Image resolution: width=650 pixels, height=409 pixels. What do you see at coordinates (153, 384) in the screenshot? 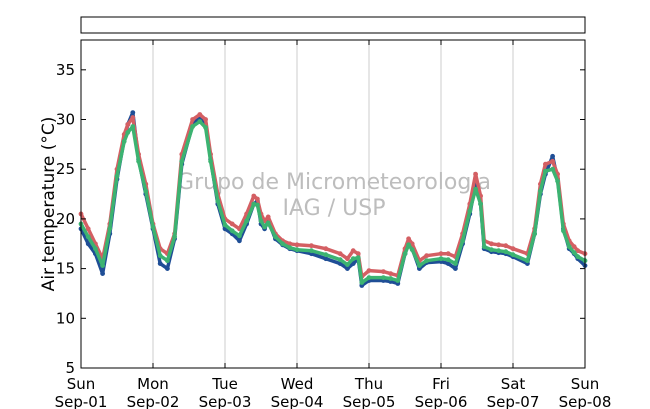
I see `x-tick-day-1: Mon` at bounding box center [153, 384].